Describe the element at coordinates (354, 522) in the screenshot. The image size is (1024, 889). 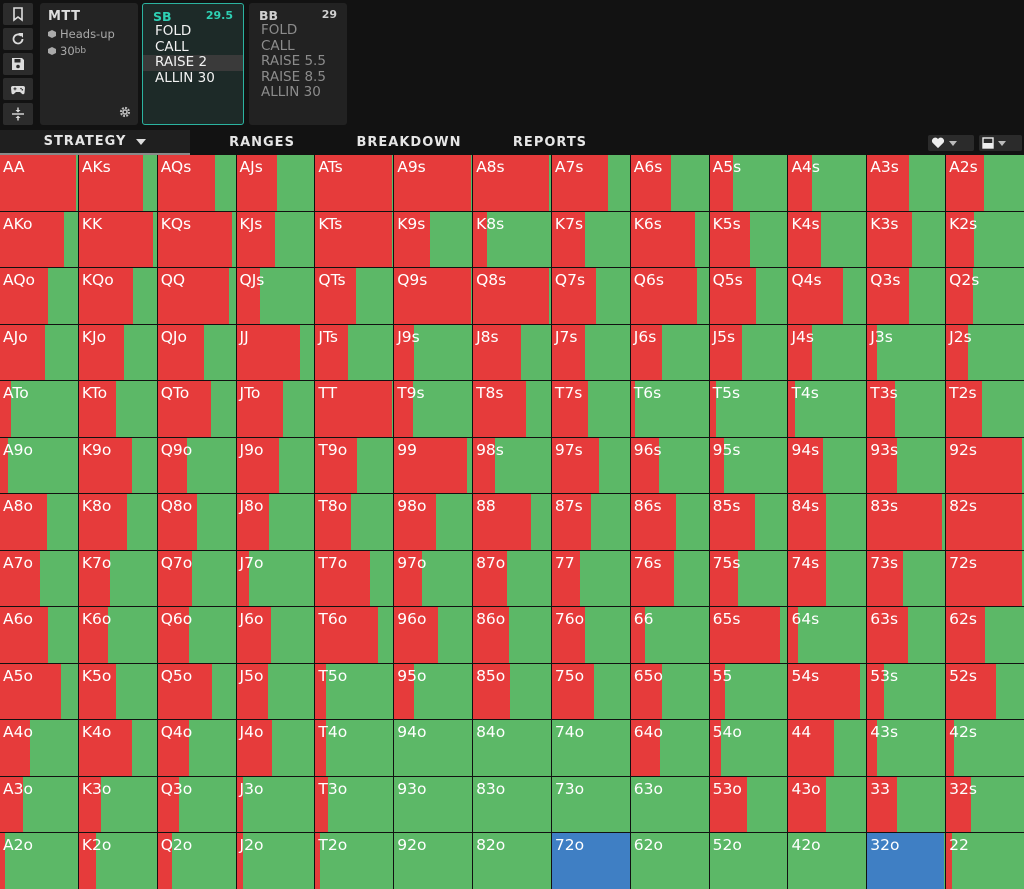
I see `hand-cell: T8o` at that location.